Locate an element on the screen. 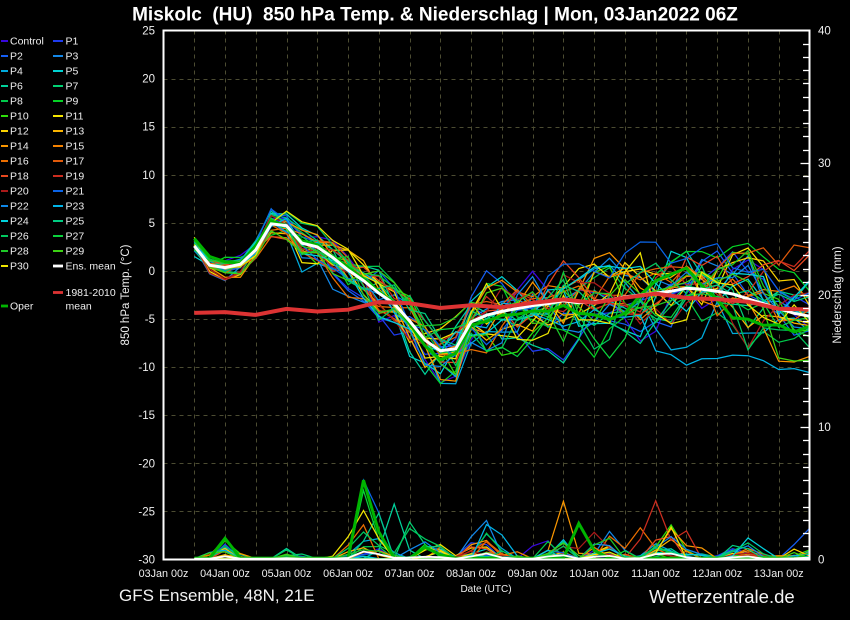  svg-text: Date (UTC) is located at coordinates (485, 589).